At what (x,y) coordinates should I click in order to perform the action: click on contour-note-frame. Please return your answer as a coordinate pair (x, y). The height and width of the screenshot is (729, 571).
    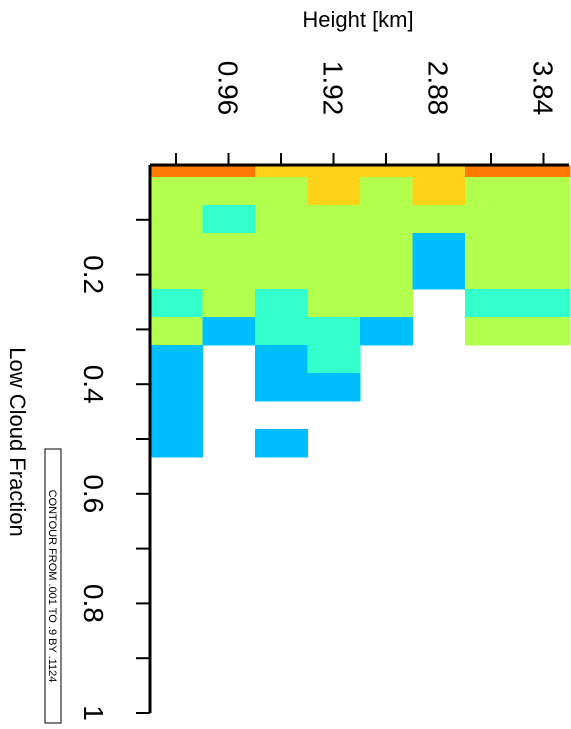
    Looking at the image, I should click on (53, 586).